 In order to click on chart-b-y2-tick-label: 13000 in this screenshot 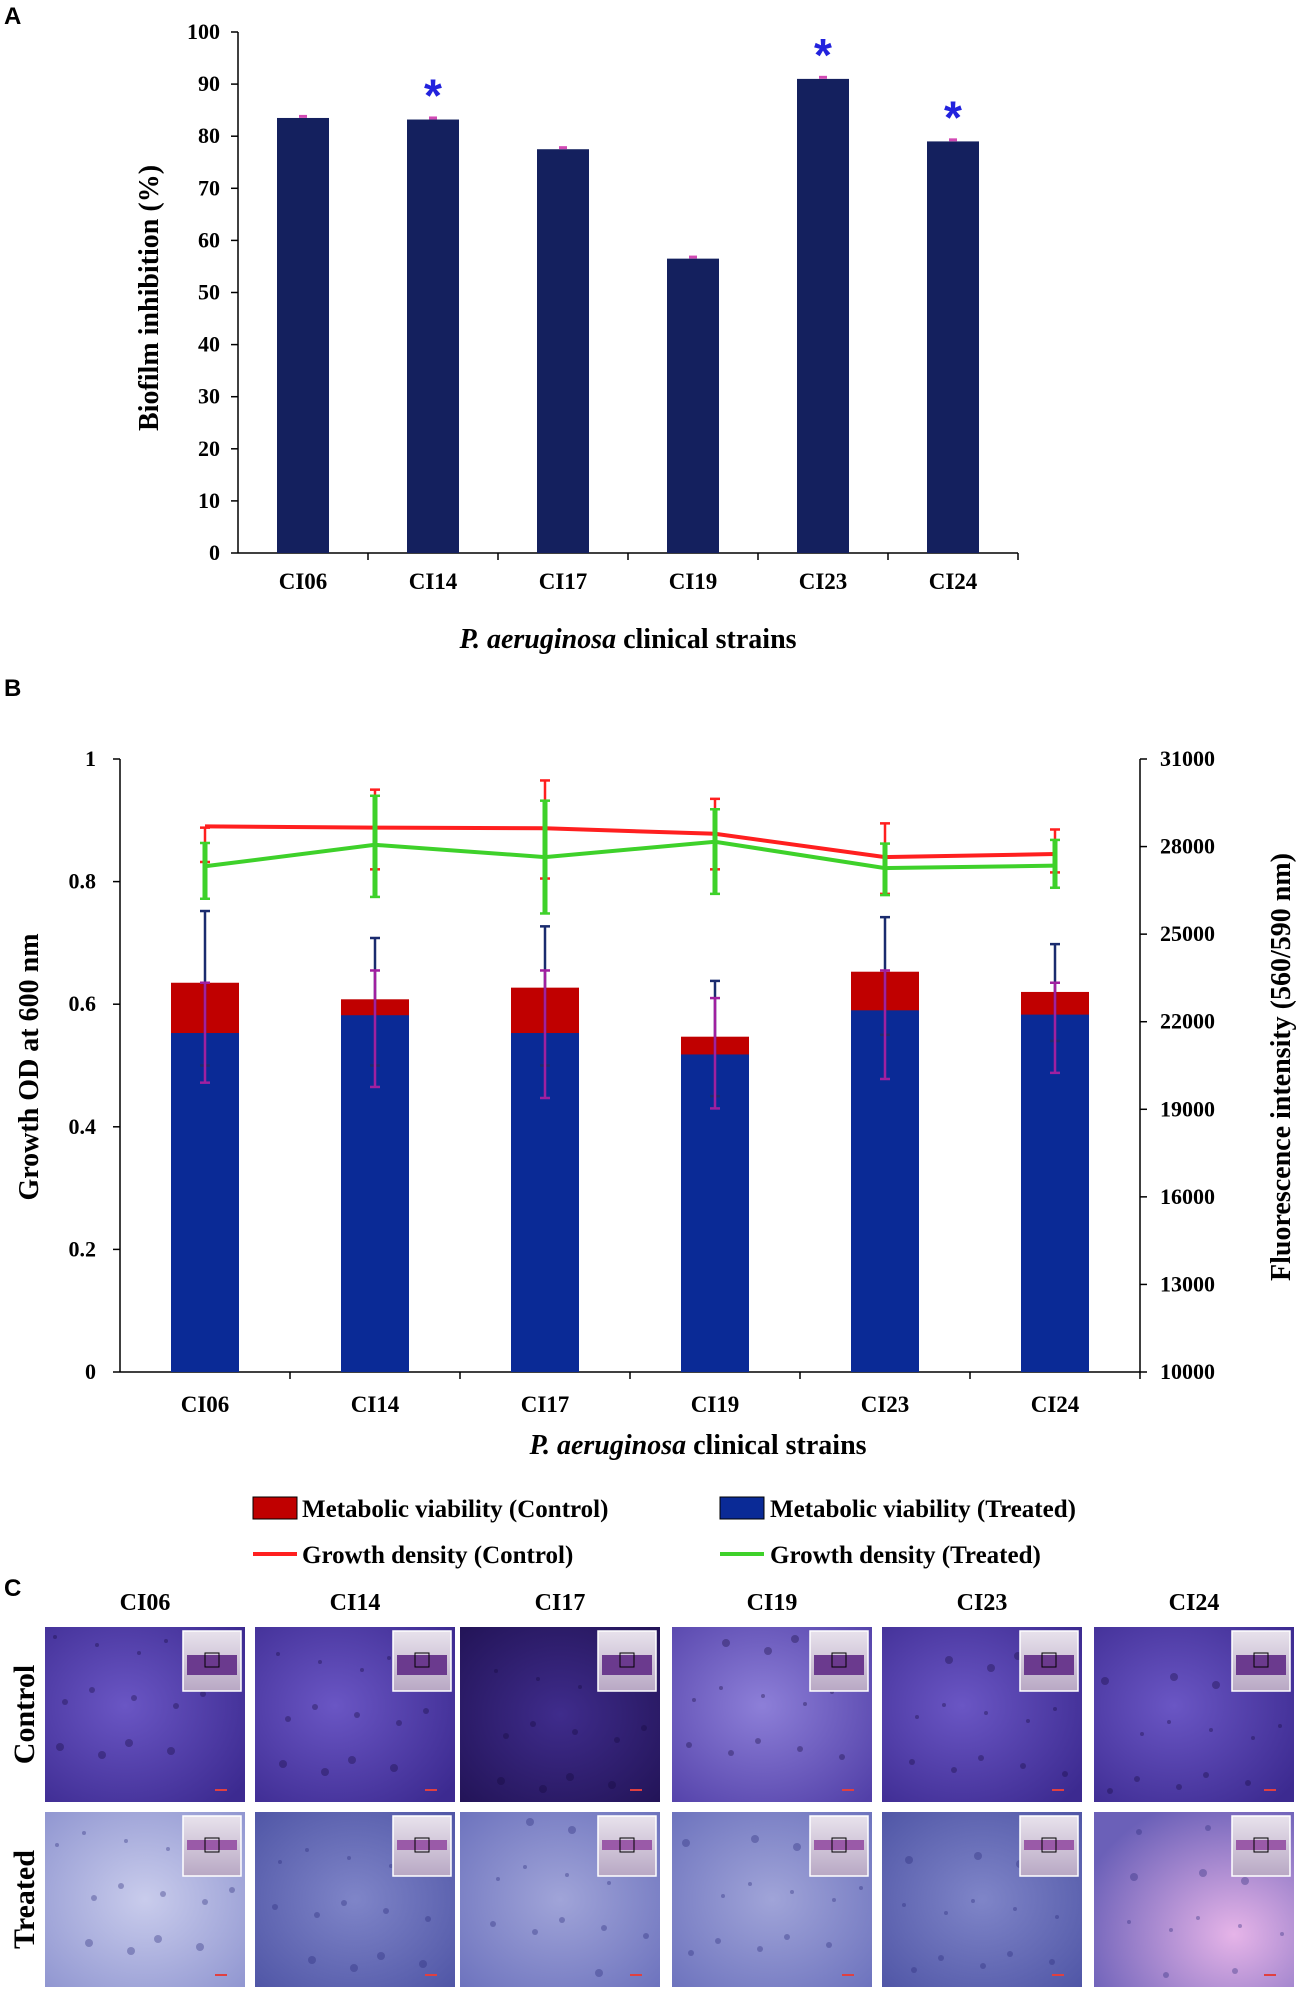, I will do `click(1187, 1283)`.